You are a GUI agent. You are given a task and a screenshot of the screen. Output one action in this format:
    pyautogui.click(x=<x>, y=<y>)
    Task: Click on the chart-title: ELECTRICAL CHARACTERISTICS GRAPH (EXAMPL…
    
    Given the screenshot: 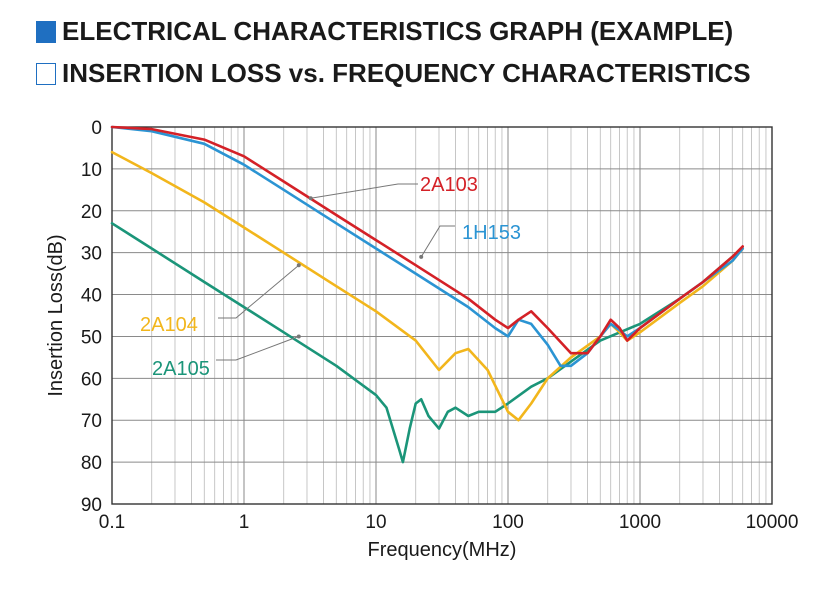 What is the action you would take?
    pyautogui.click(x=384, y=31)
    